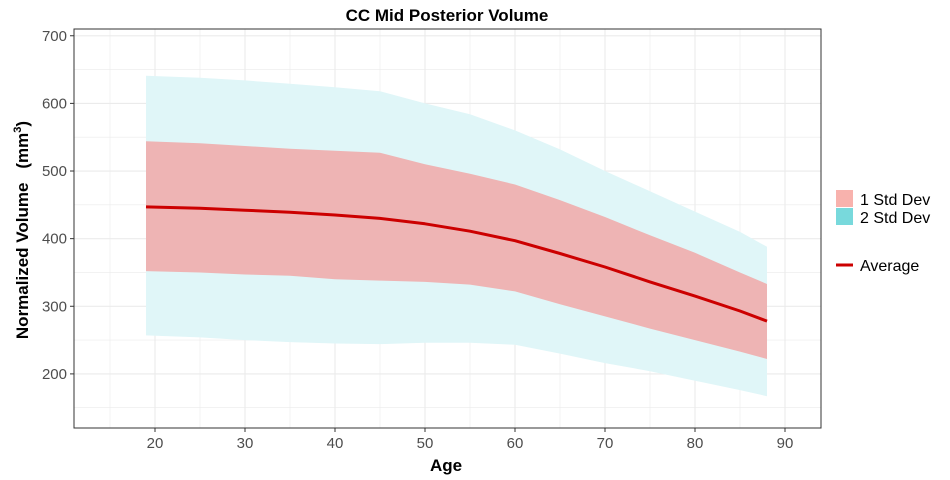  Describe the element at coordinates (785, 443) in the screenshot. I see `x-tick-label: 90` at that location.